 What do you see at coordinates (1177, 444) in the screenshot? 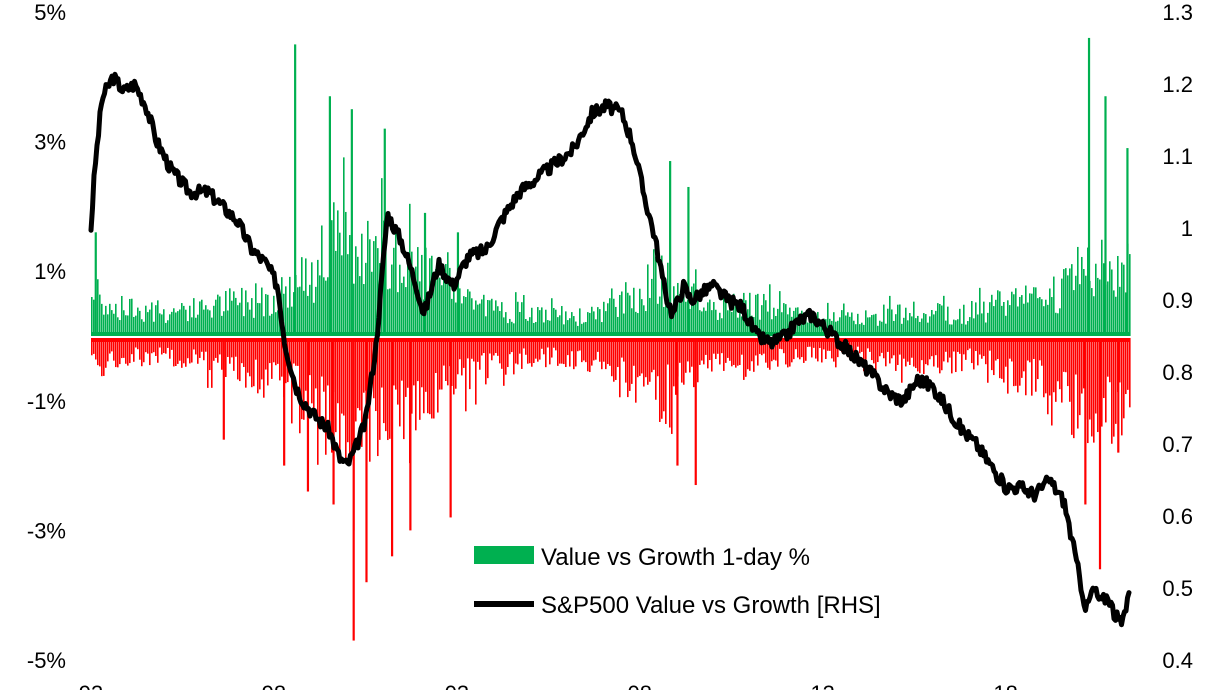
I see `right-tick-label: 0.7` at bounding box center [1177, 444].